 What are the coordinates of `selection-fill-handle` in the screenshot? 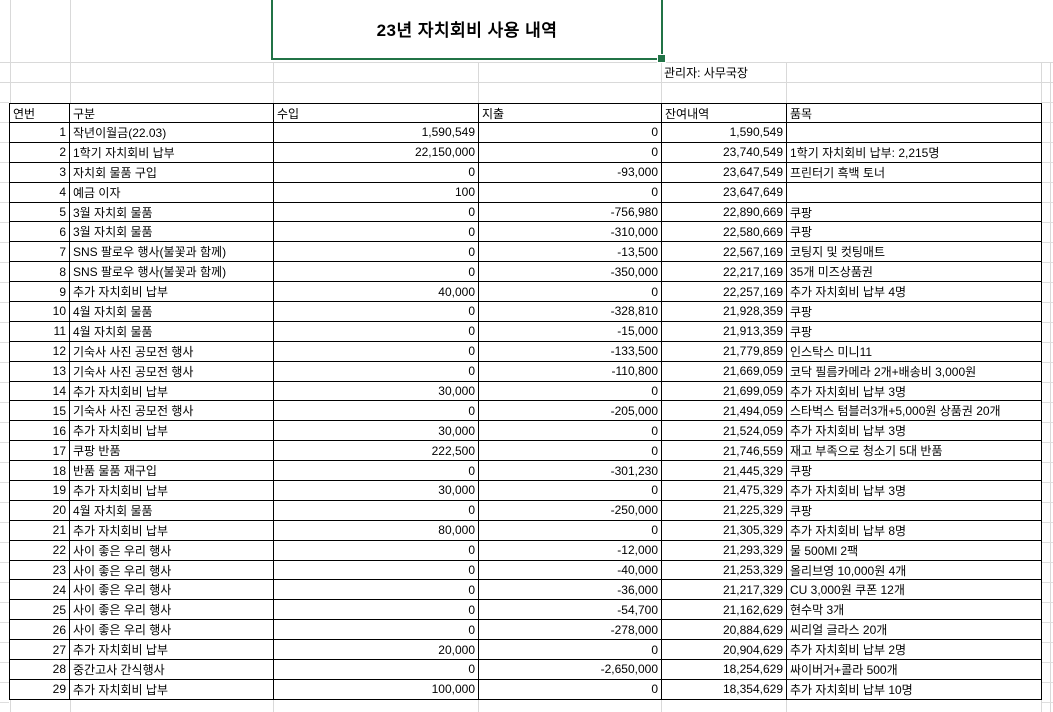 It's located at (661, 58).